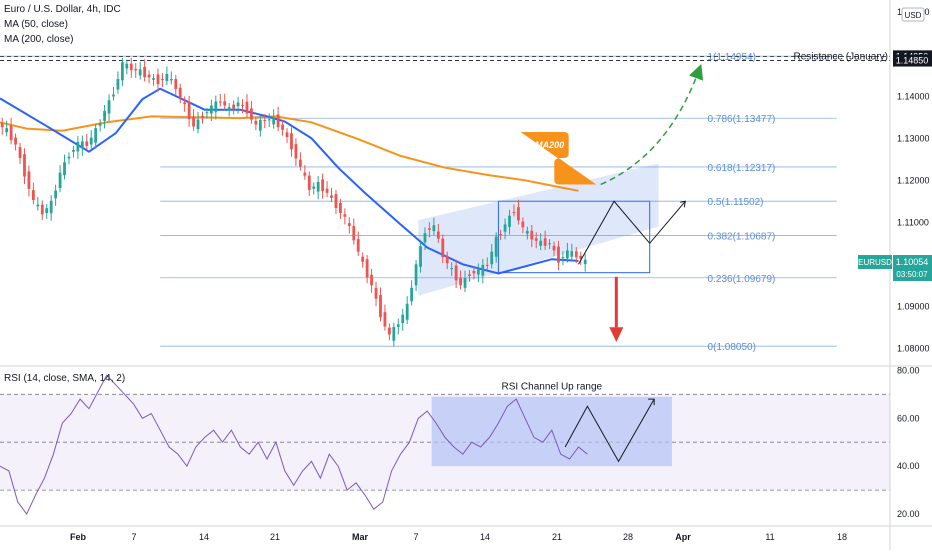 This screenshot has width=932, height=555. What do you see at coordinates (908, 514) in the screenshot?
I see `rsi-tick-label: 20.00` at bounding box center [908, 514].